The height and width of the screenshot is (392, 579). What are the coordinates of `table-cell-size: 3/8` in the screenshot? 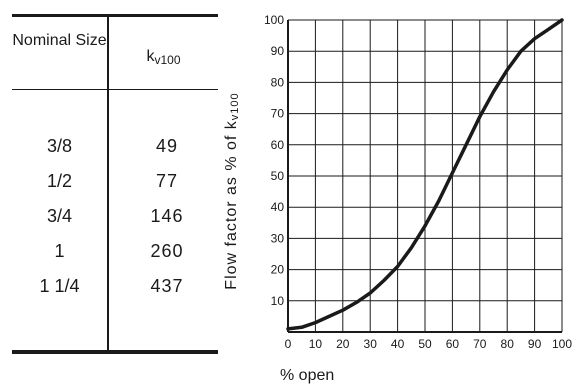 It's located at (59, 146).